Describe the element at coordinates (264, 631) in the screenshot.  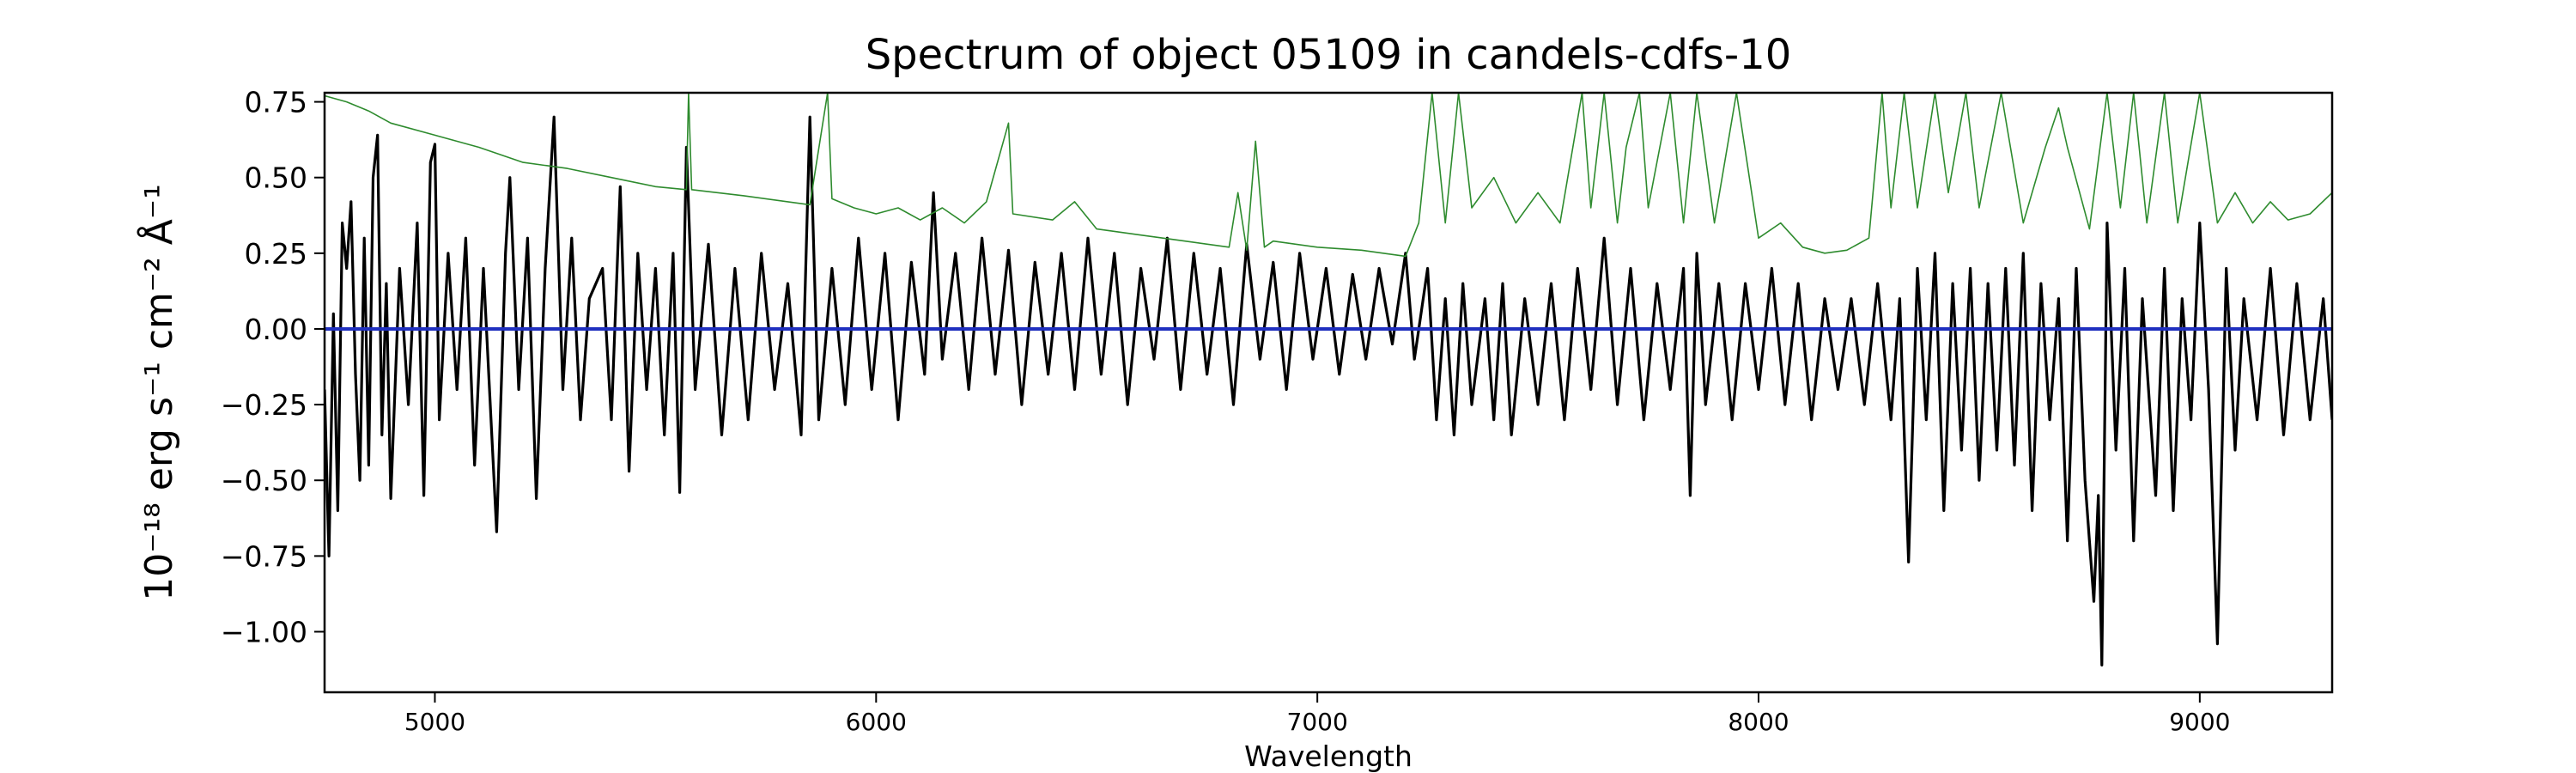
I see `y-tick-label: −1.00` at that location.